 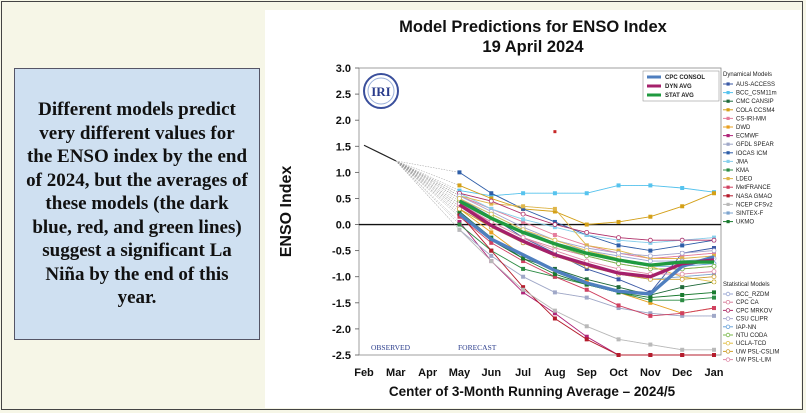 I want to click on y-tick-label: 3.0, so click(x=343, y=69).